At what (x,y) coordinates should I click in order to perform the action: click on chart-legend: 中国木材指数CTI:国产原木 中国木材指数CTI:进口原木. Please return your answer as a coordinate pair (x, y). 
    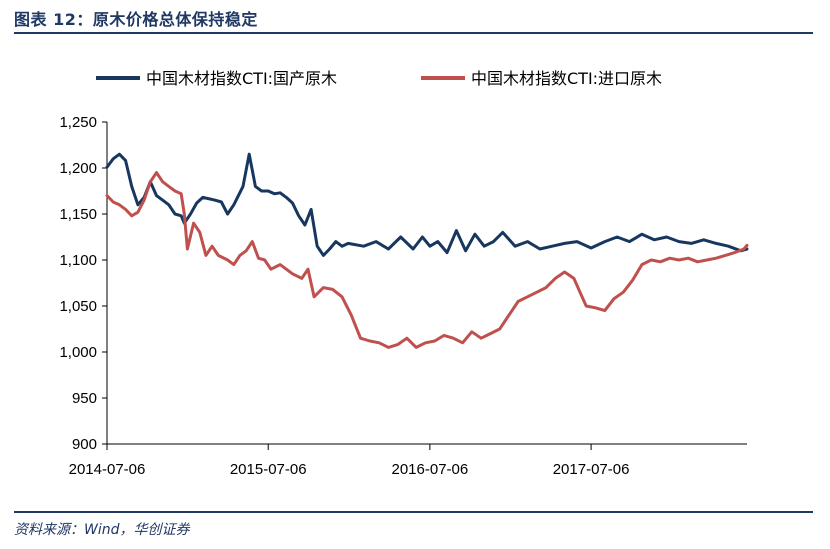
    Looking at the image, I should click on (379, 78).